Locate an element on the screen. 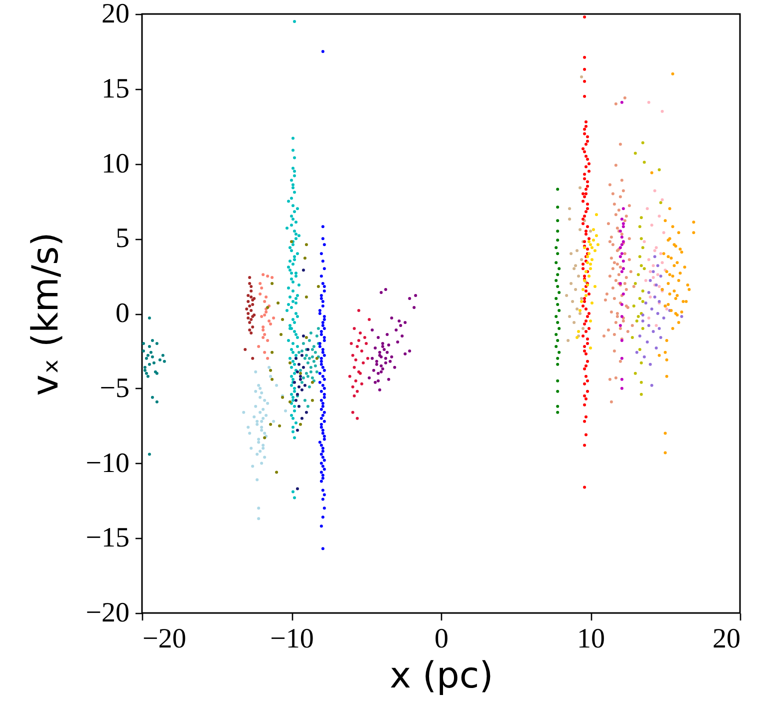  y-tick-label: 10 is located at coordinates (116, 164).